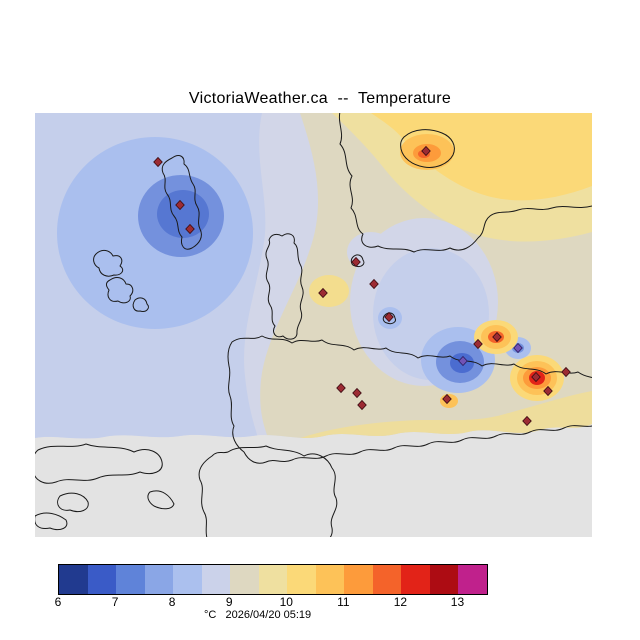 The height and width of the screenshot is (640, 640). I want to click on colorbar-tick: 11, so click(343, 602).